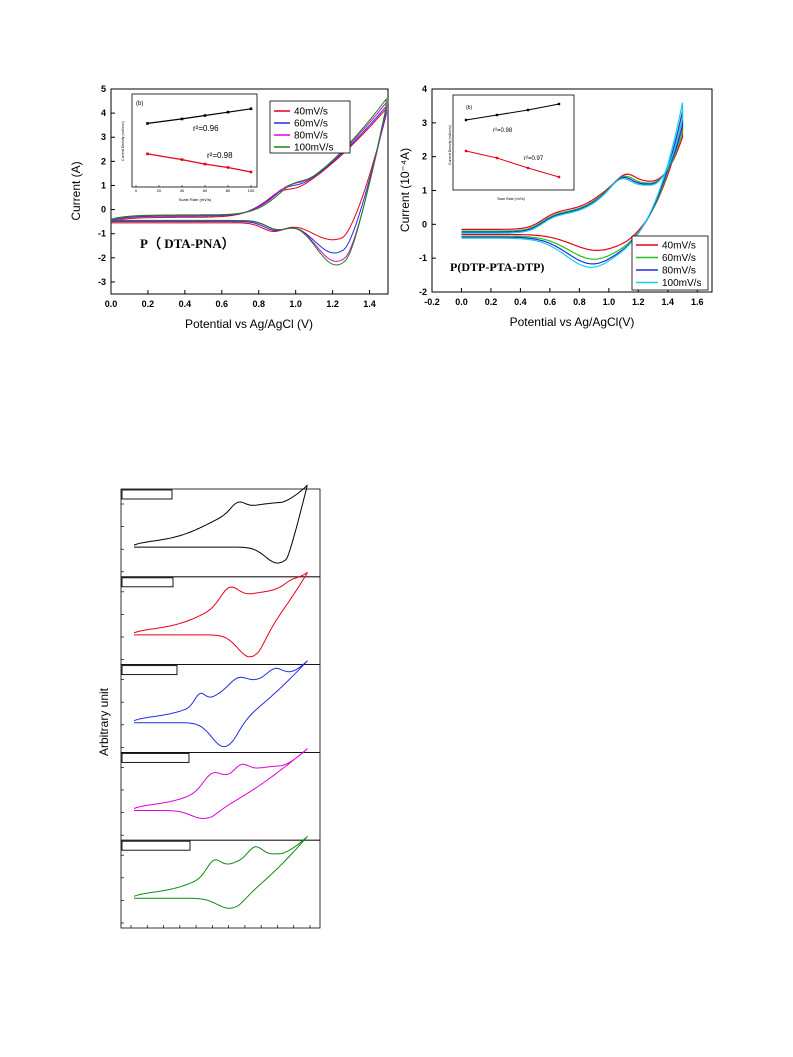  I want to click on right-series-curve, so click(572, 185).